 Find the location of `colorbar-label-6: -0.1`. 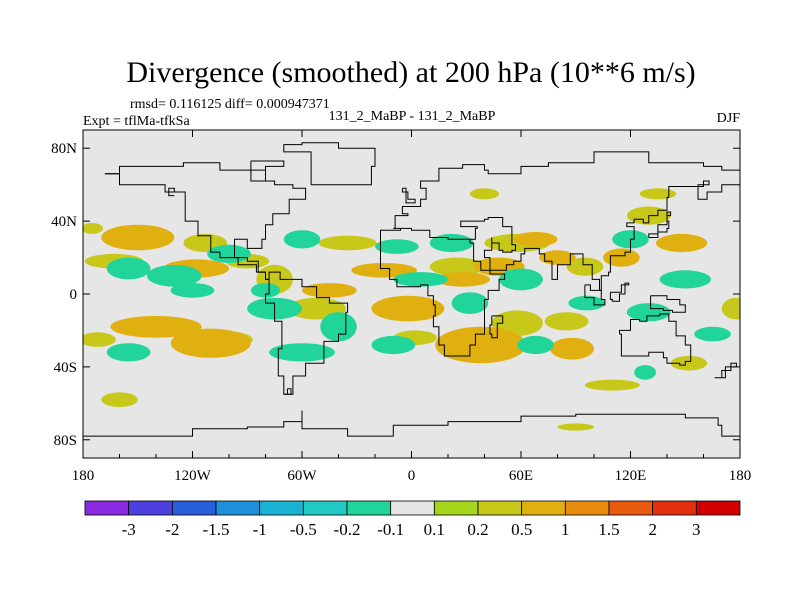

colorbar-label-6: -0.1 is located at coordinates (390, 529).